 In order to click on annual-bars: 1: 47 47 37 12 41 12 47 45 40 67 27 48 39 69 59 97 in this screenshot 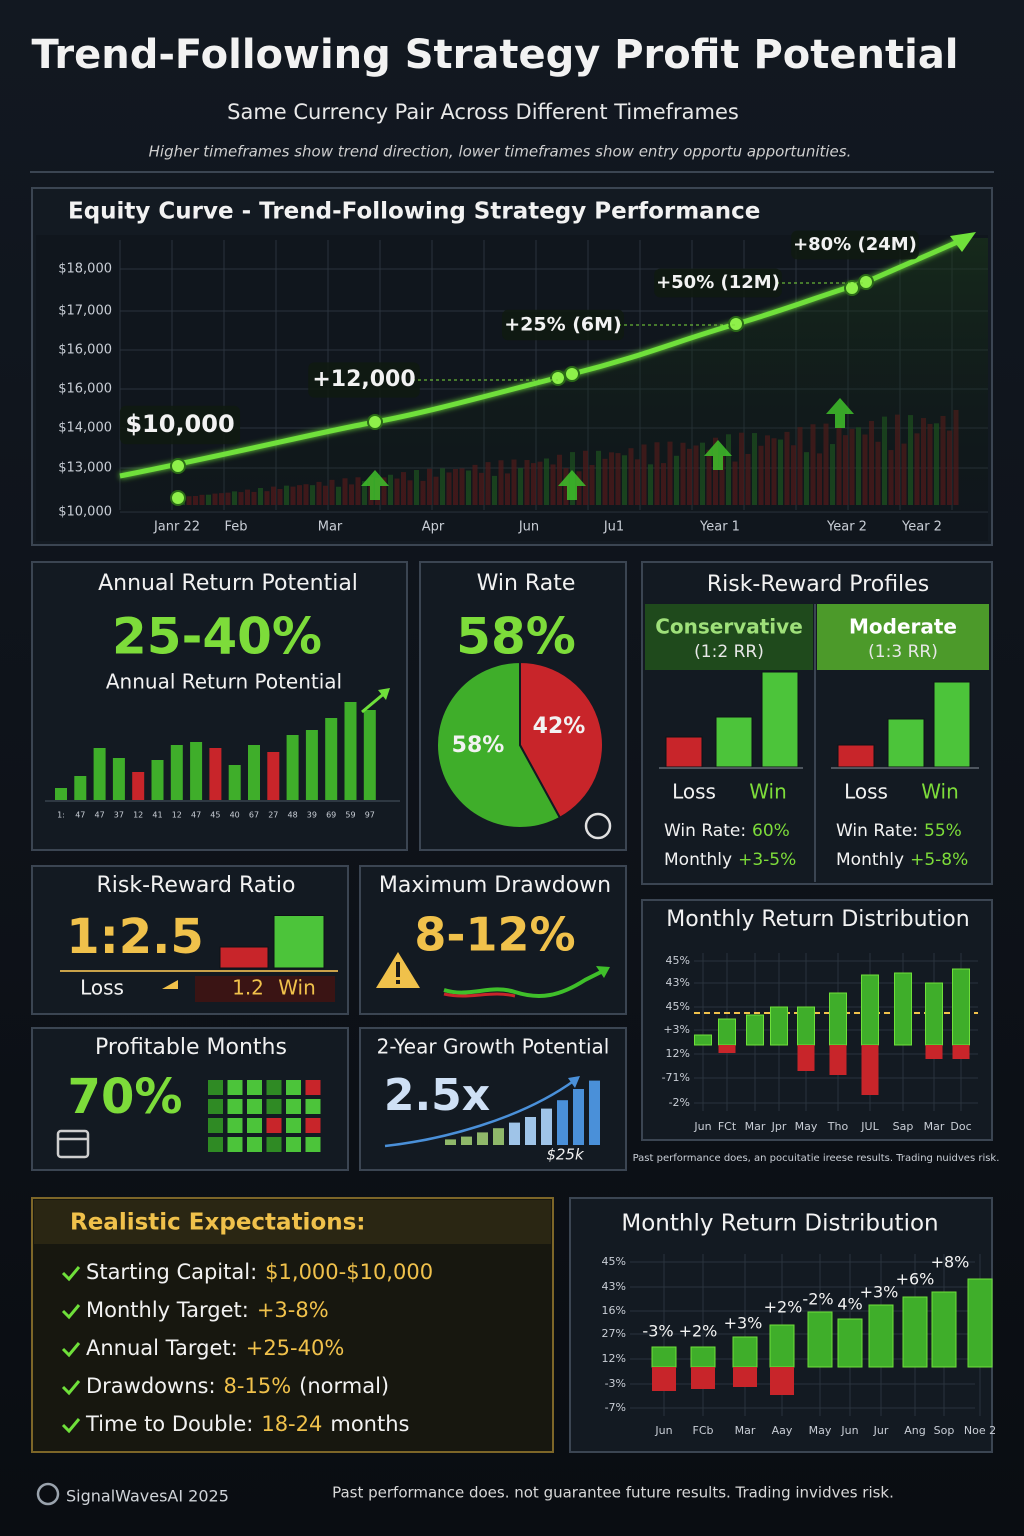, I will do `click(222, 754)`.